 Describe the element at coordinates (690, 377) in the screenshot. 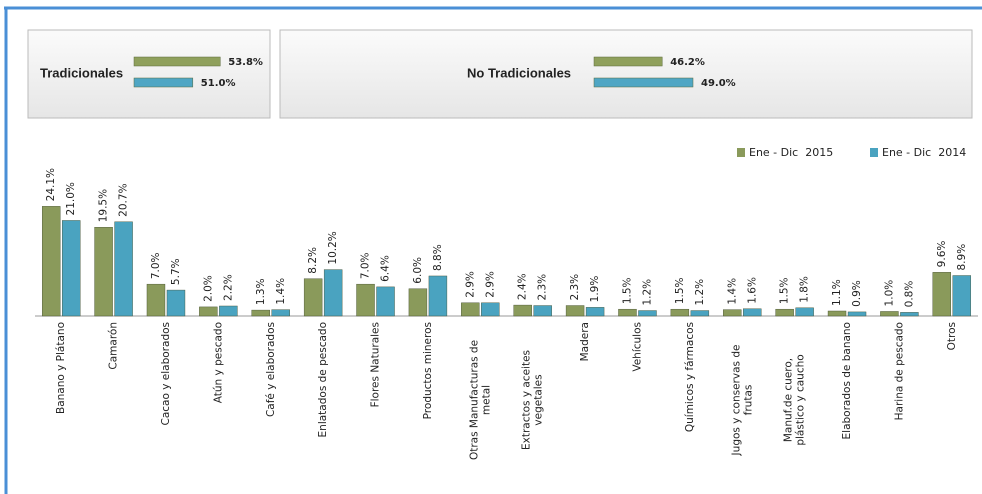

I see `x-tick-label: Químicos y fármacos` at that location.